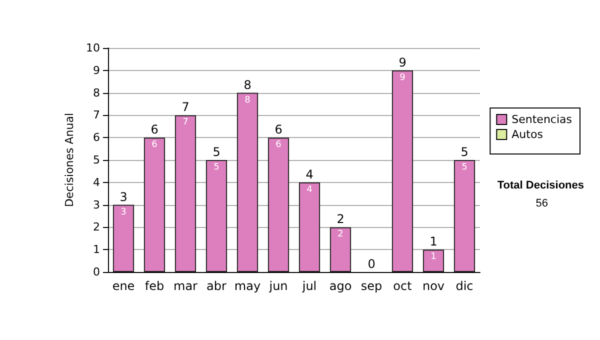  What do you see at coordinates (123, 286) in the screenshot?
I see `x-tick-label: ene` at bounding box center [123, 286].